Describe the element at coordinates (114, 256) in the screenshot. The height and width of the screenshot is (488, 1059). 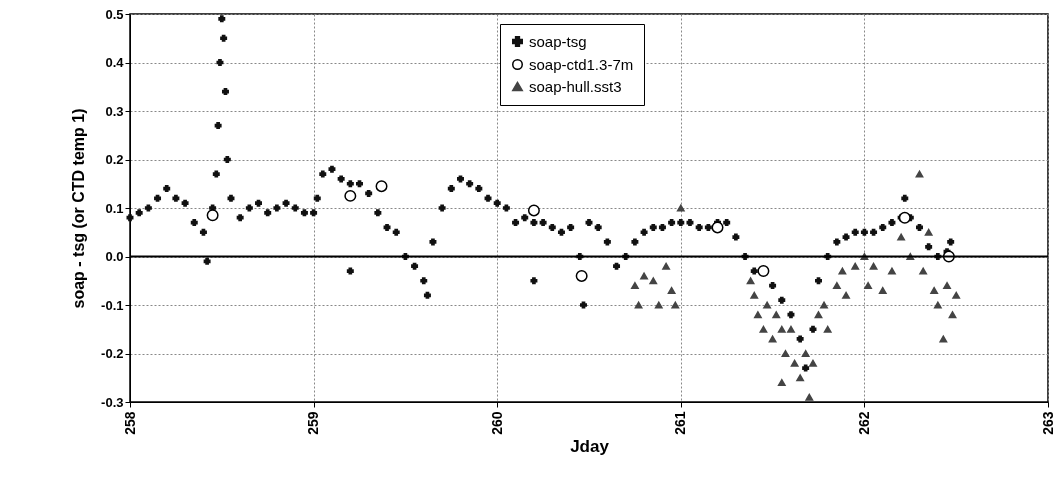
I see `y-tick-label: 0.0` at that location.